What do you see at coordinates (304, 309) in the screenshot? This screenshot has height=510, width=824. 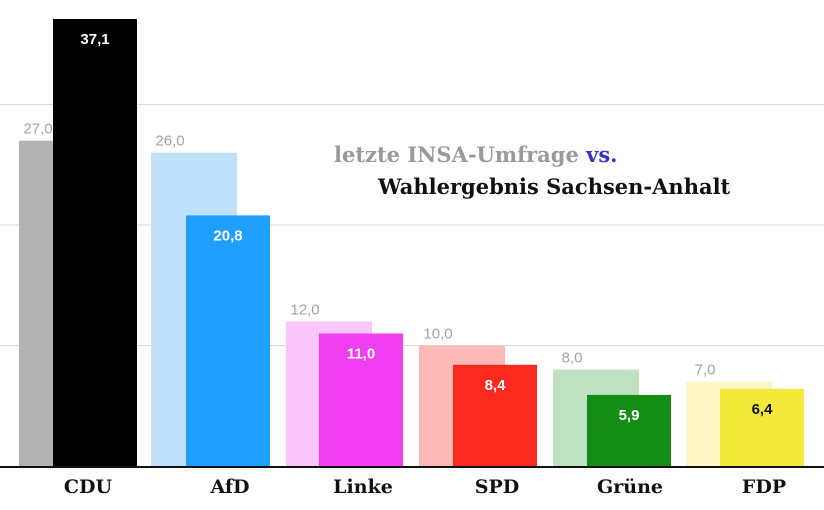 I see `label-umfrage-2: 12,0` at bounding box center [304, 309].